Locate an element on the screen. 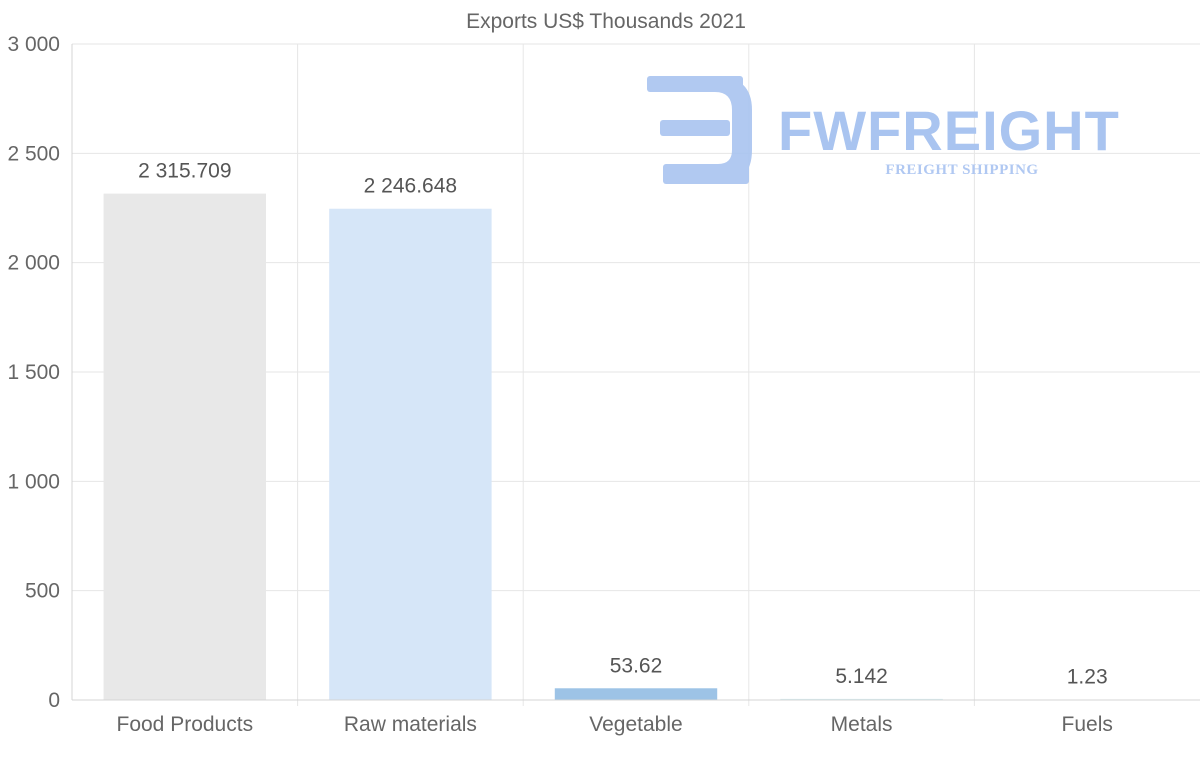 The width and height of the screenshot is (1200, 763). x-tick-label: Fuels is located at coordinates (1087, 724).